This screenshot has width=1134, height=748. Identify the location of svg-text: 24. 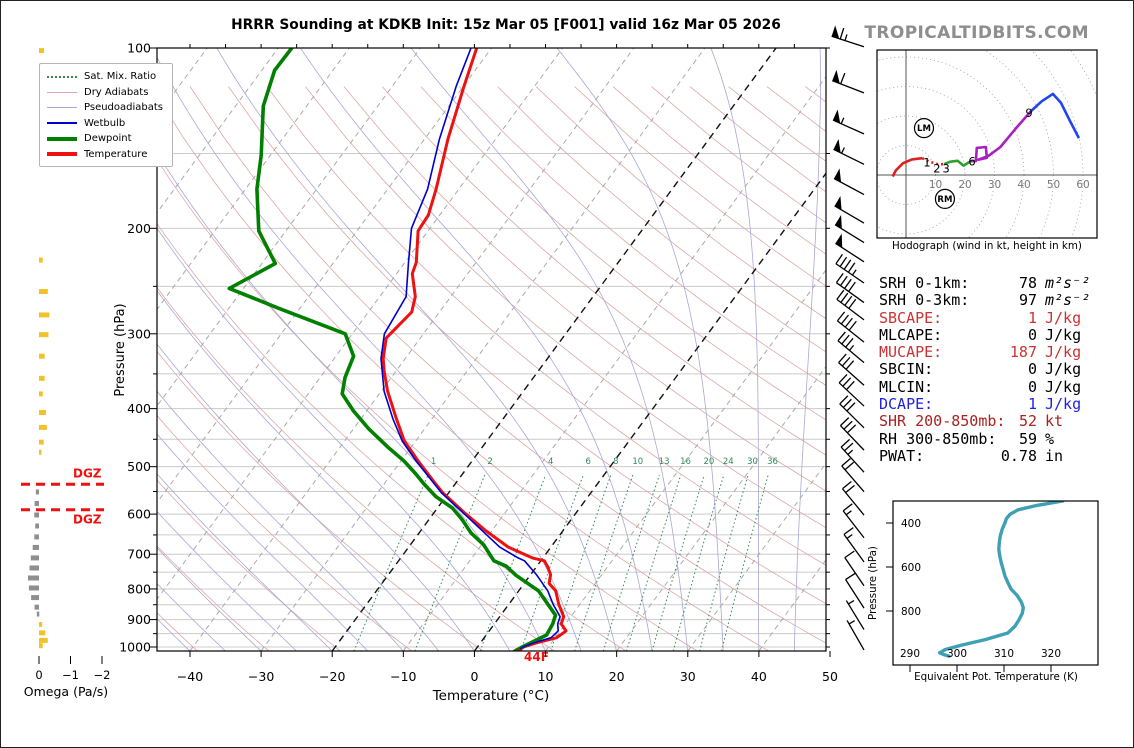
(728, 462).